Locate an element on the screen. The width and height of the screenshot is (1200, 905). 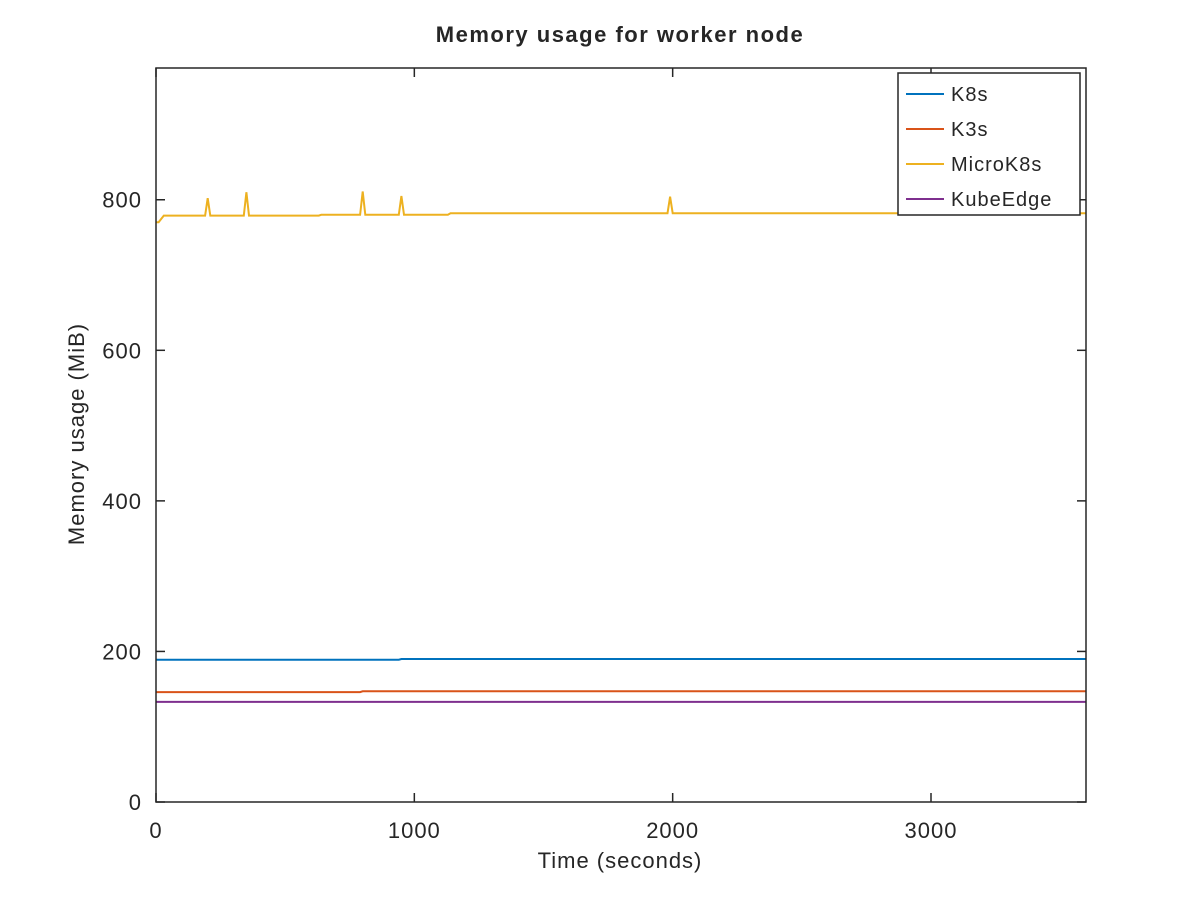
legend: K8s K3s MicroK8s KubeEdge is located at coordinates (989, 144).